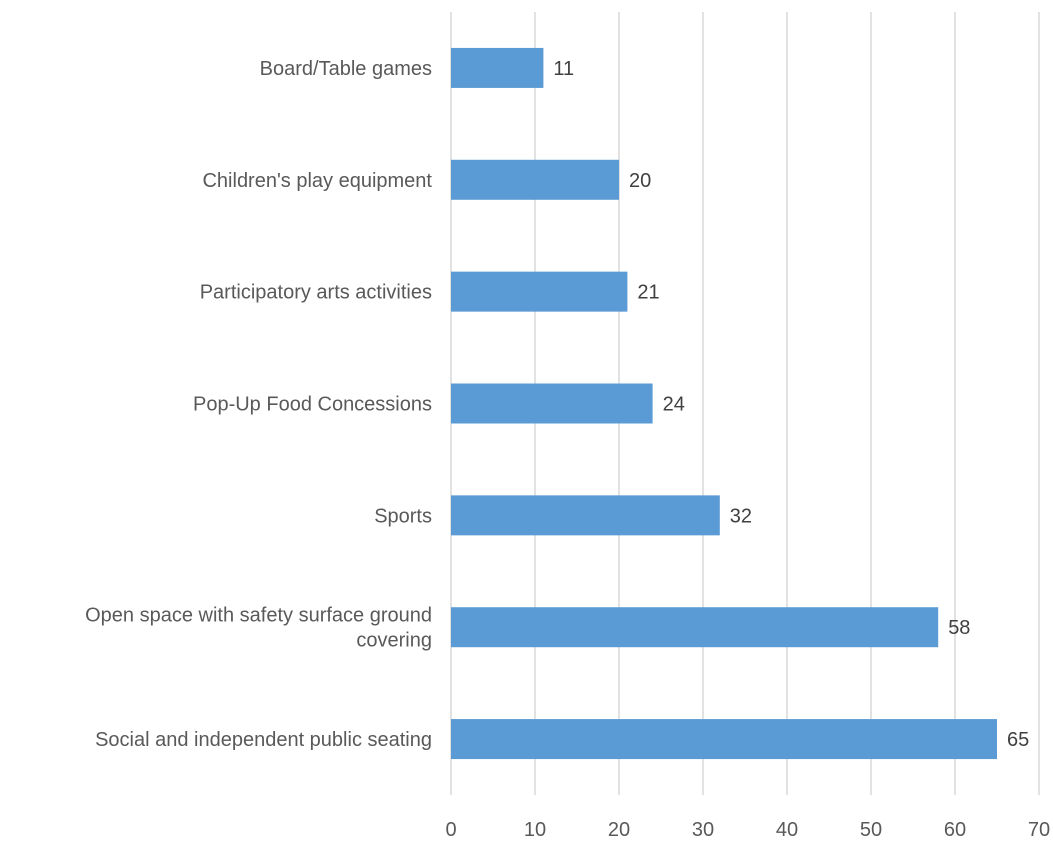 The image size is (1053, 856). I want to click on x-axis-ticks: 0 10 20 30 40 50 60 70, so click(747, 830).